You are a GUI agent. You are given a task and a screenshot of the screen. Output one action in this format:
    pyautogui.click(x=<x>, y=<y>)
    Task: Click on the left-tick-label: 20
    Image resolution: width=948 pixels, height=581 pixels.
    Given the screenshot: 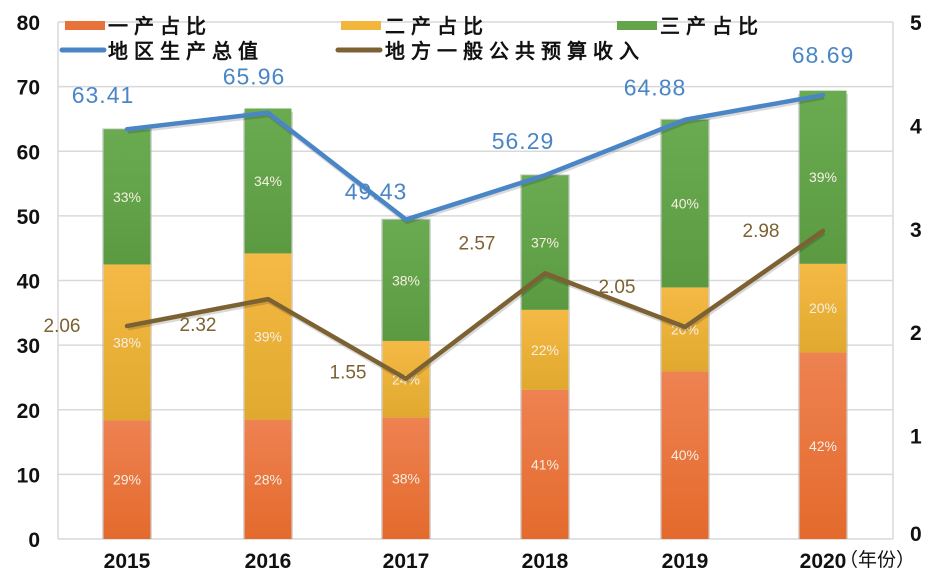 What is the action you would take?
    pyautogui.click(x=28, y=411)
    